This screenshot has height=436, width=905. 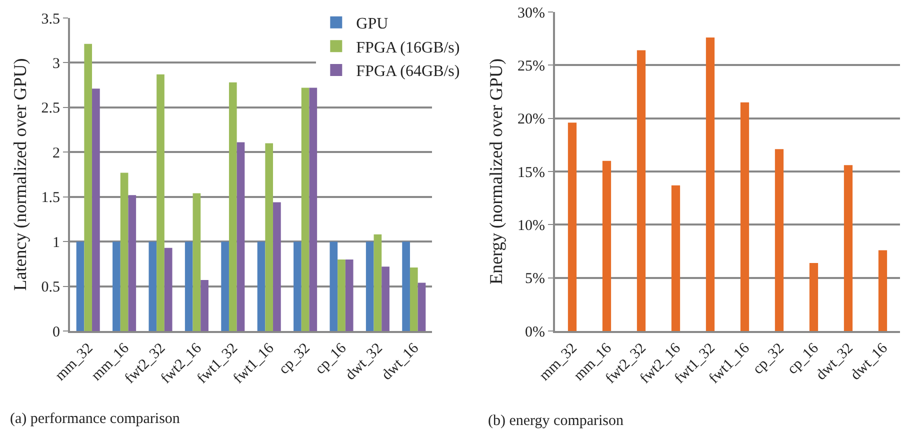 What do you see at coordinates (95, 419) in the screenshot?
I see `text: (a) performance comparison` at bounding box center [95, 419].